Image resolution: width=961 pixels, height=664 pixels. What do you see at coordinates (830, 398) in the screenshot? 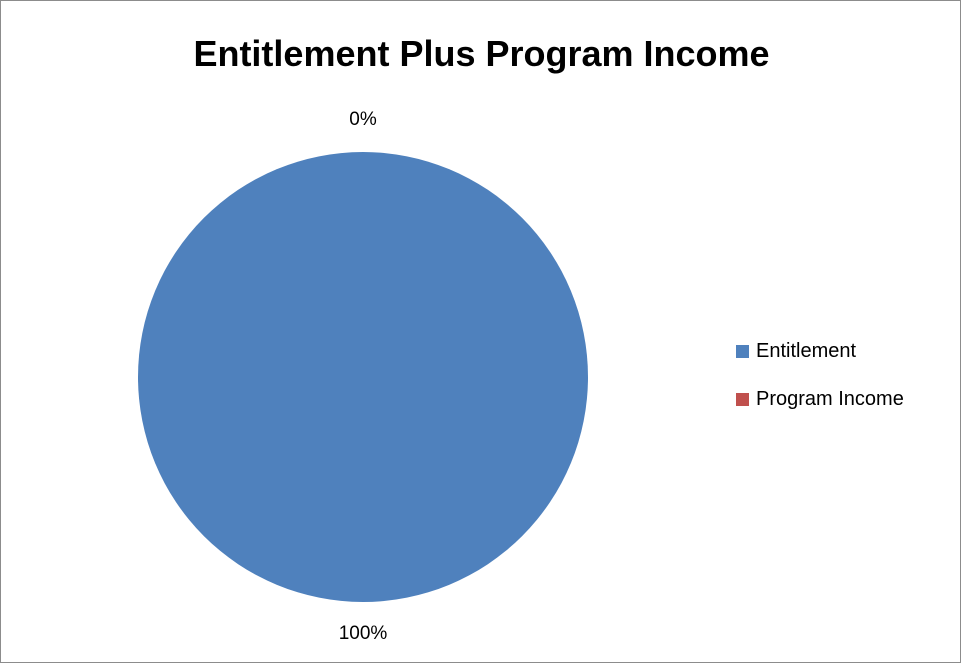
I see `legend-label-program-income: Program Income` at bounding box center [830, 398].